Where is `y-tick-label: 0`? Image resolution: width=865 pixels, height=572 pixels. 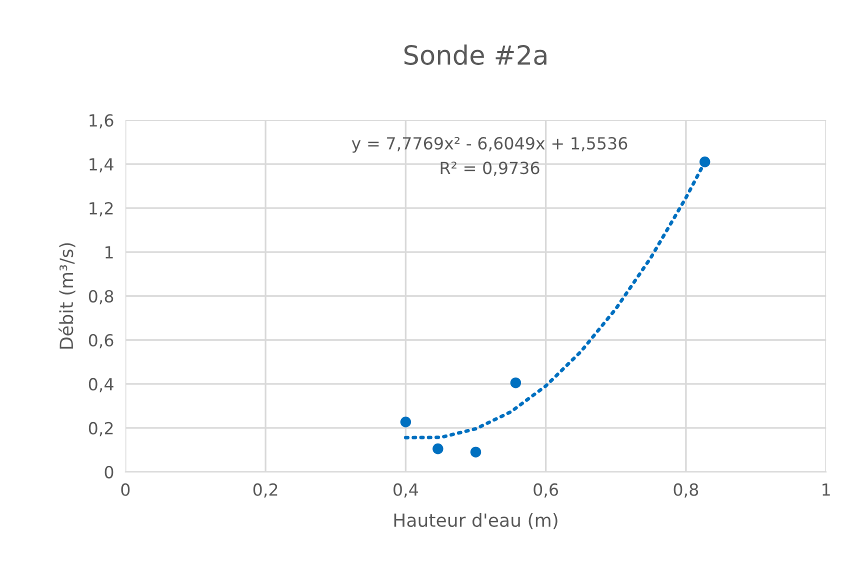 y-tick-label: 0 is located at coordinates (109, 472).